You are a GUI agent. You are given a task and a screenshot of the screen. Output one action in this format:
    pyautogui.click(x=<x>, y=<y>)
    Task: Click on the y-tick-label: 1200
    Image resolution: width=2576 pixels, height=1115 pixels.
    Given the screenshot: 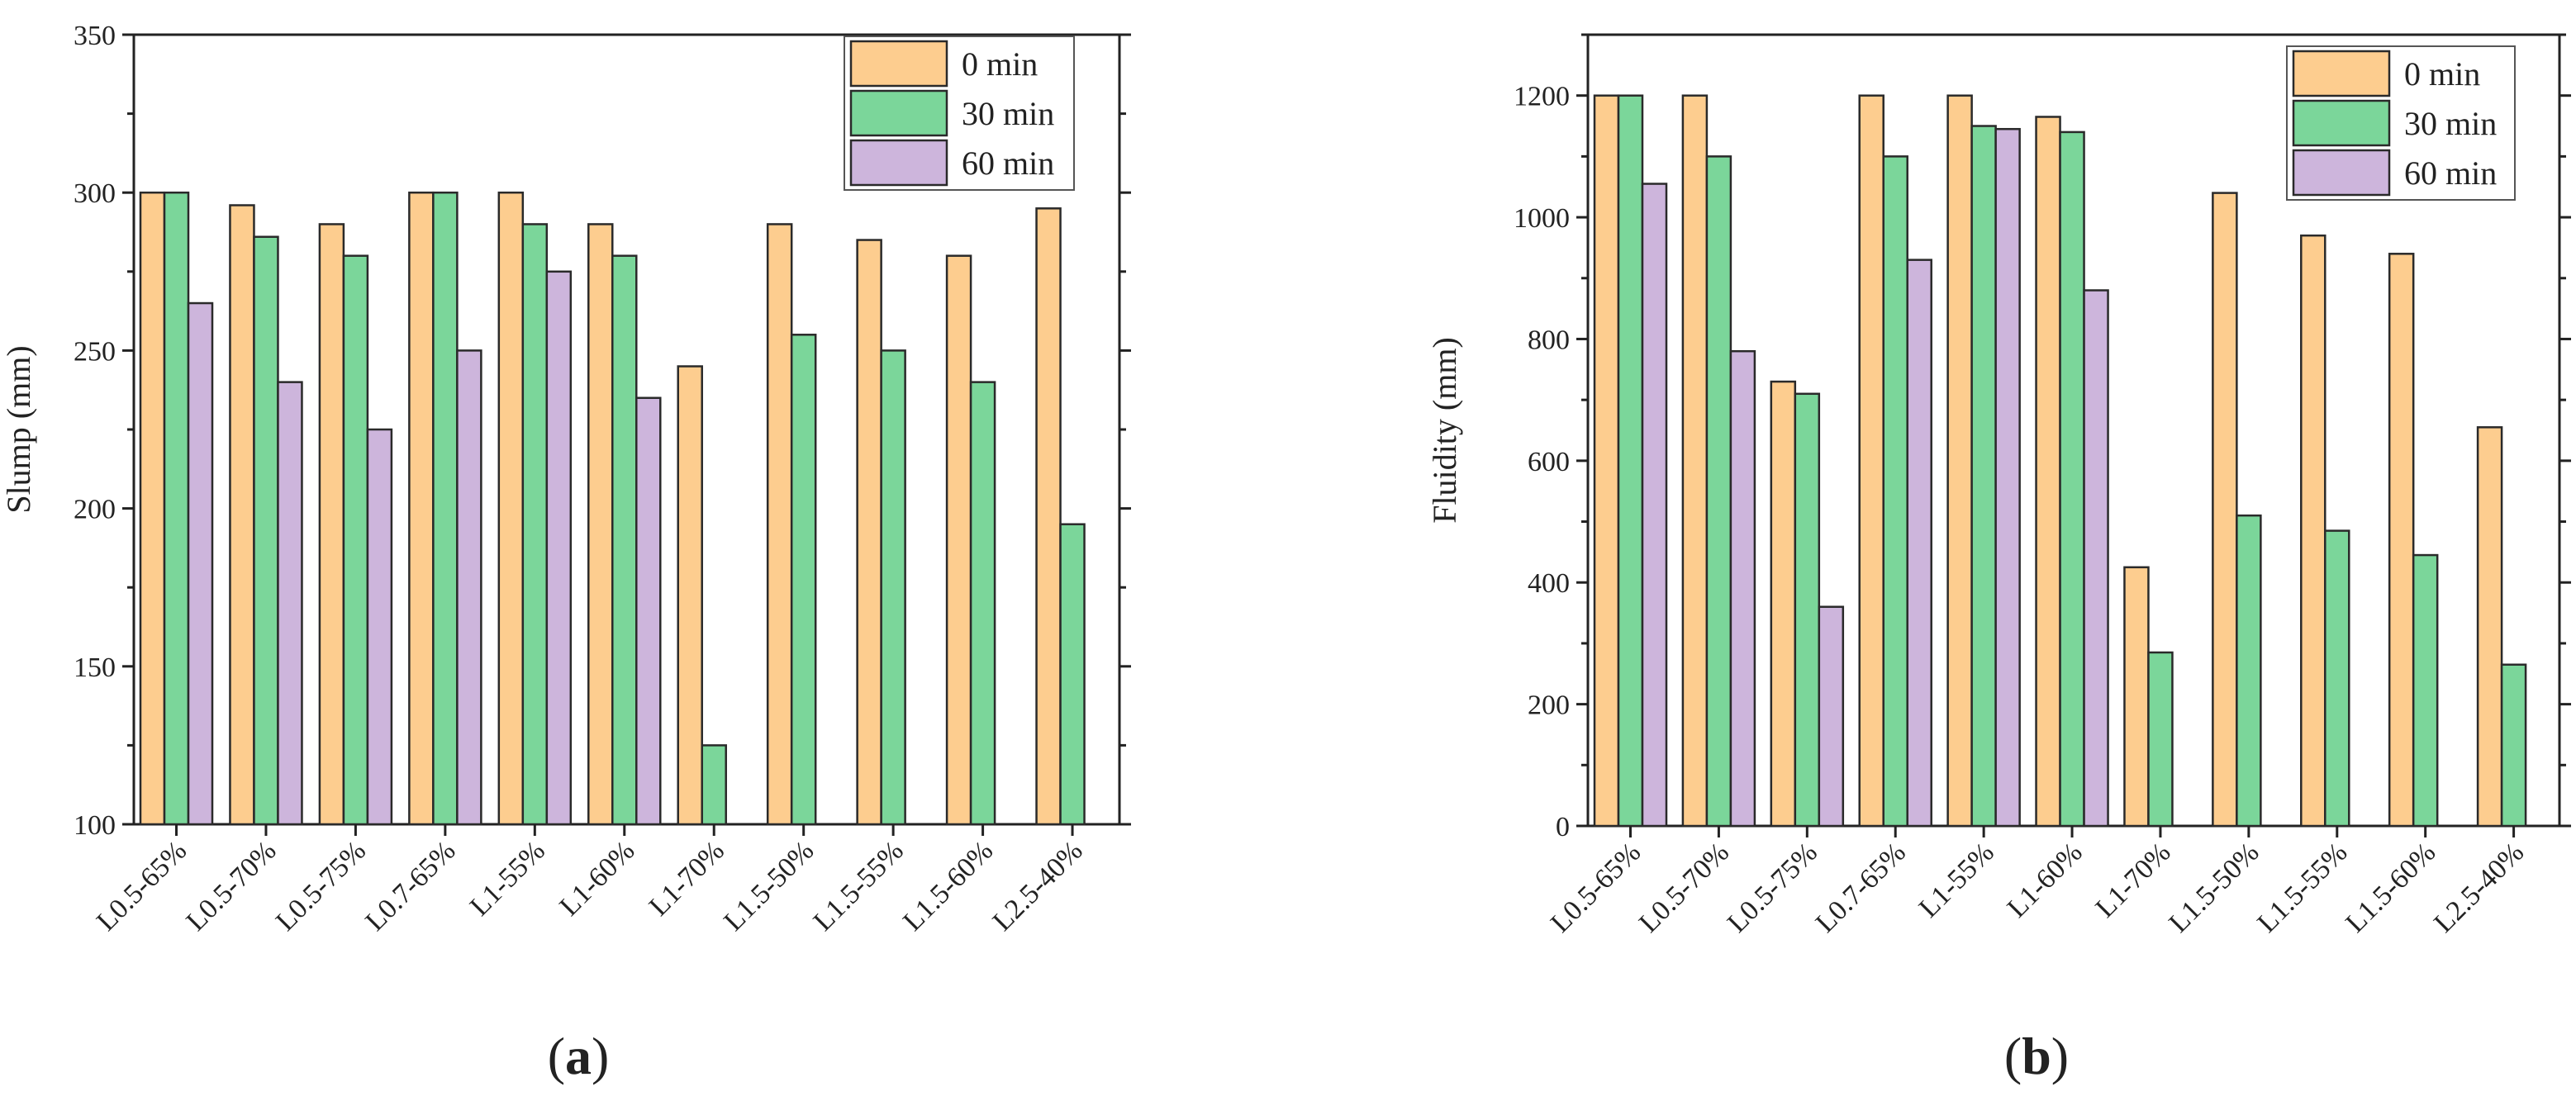 What is the action you would take?
    pyautogui.click(x=1542, y=97)
    